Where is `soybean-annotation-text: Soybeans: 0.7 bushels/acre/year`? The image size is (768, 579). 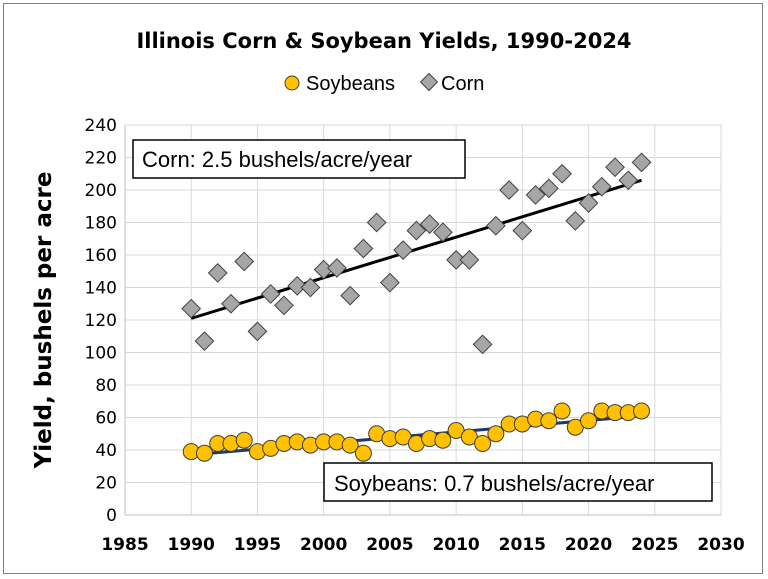
soybean-annotation-text: Soybeans: 0.7 bushels/acre/year is located at coordinates (494, 483).